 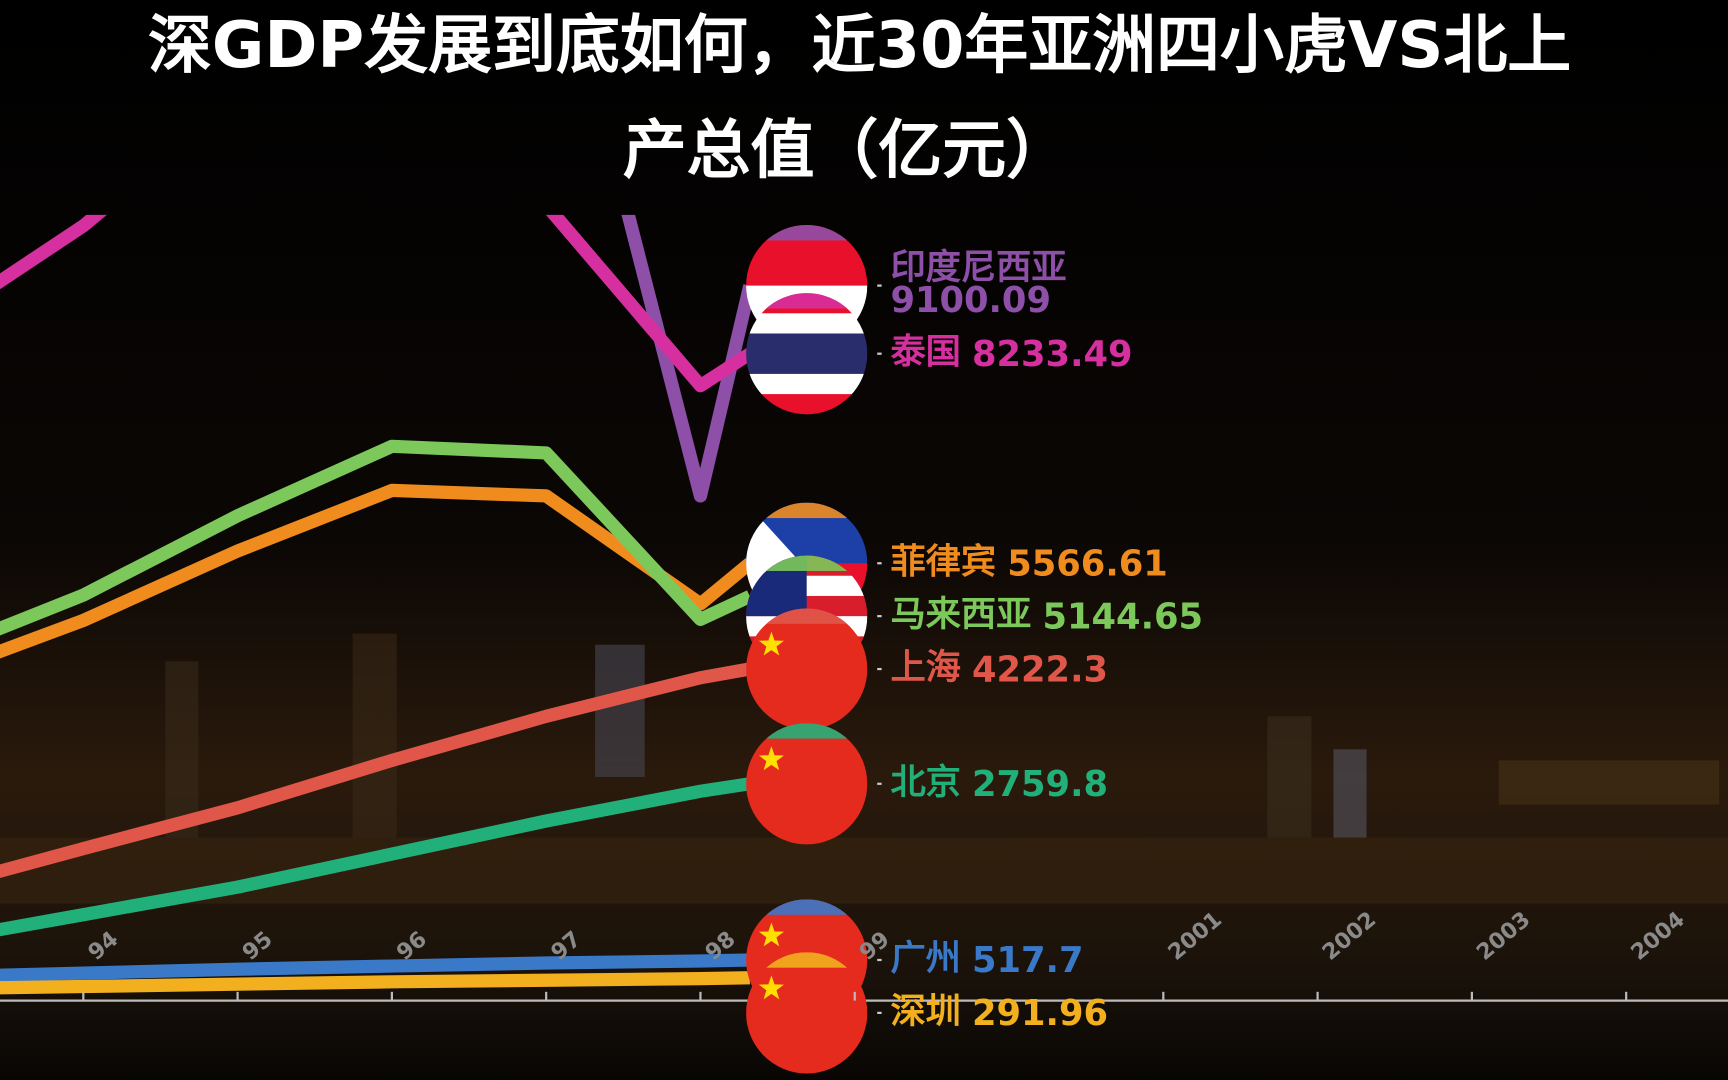 I want to click on series-name: 马来西亚, so click(x=960, y=614).